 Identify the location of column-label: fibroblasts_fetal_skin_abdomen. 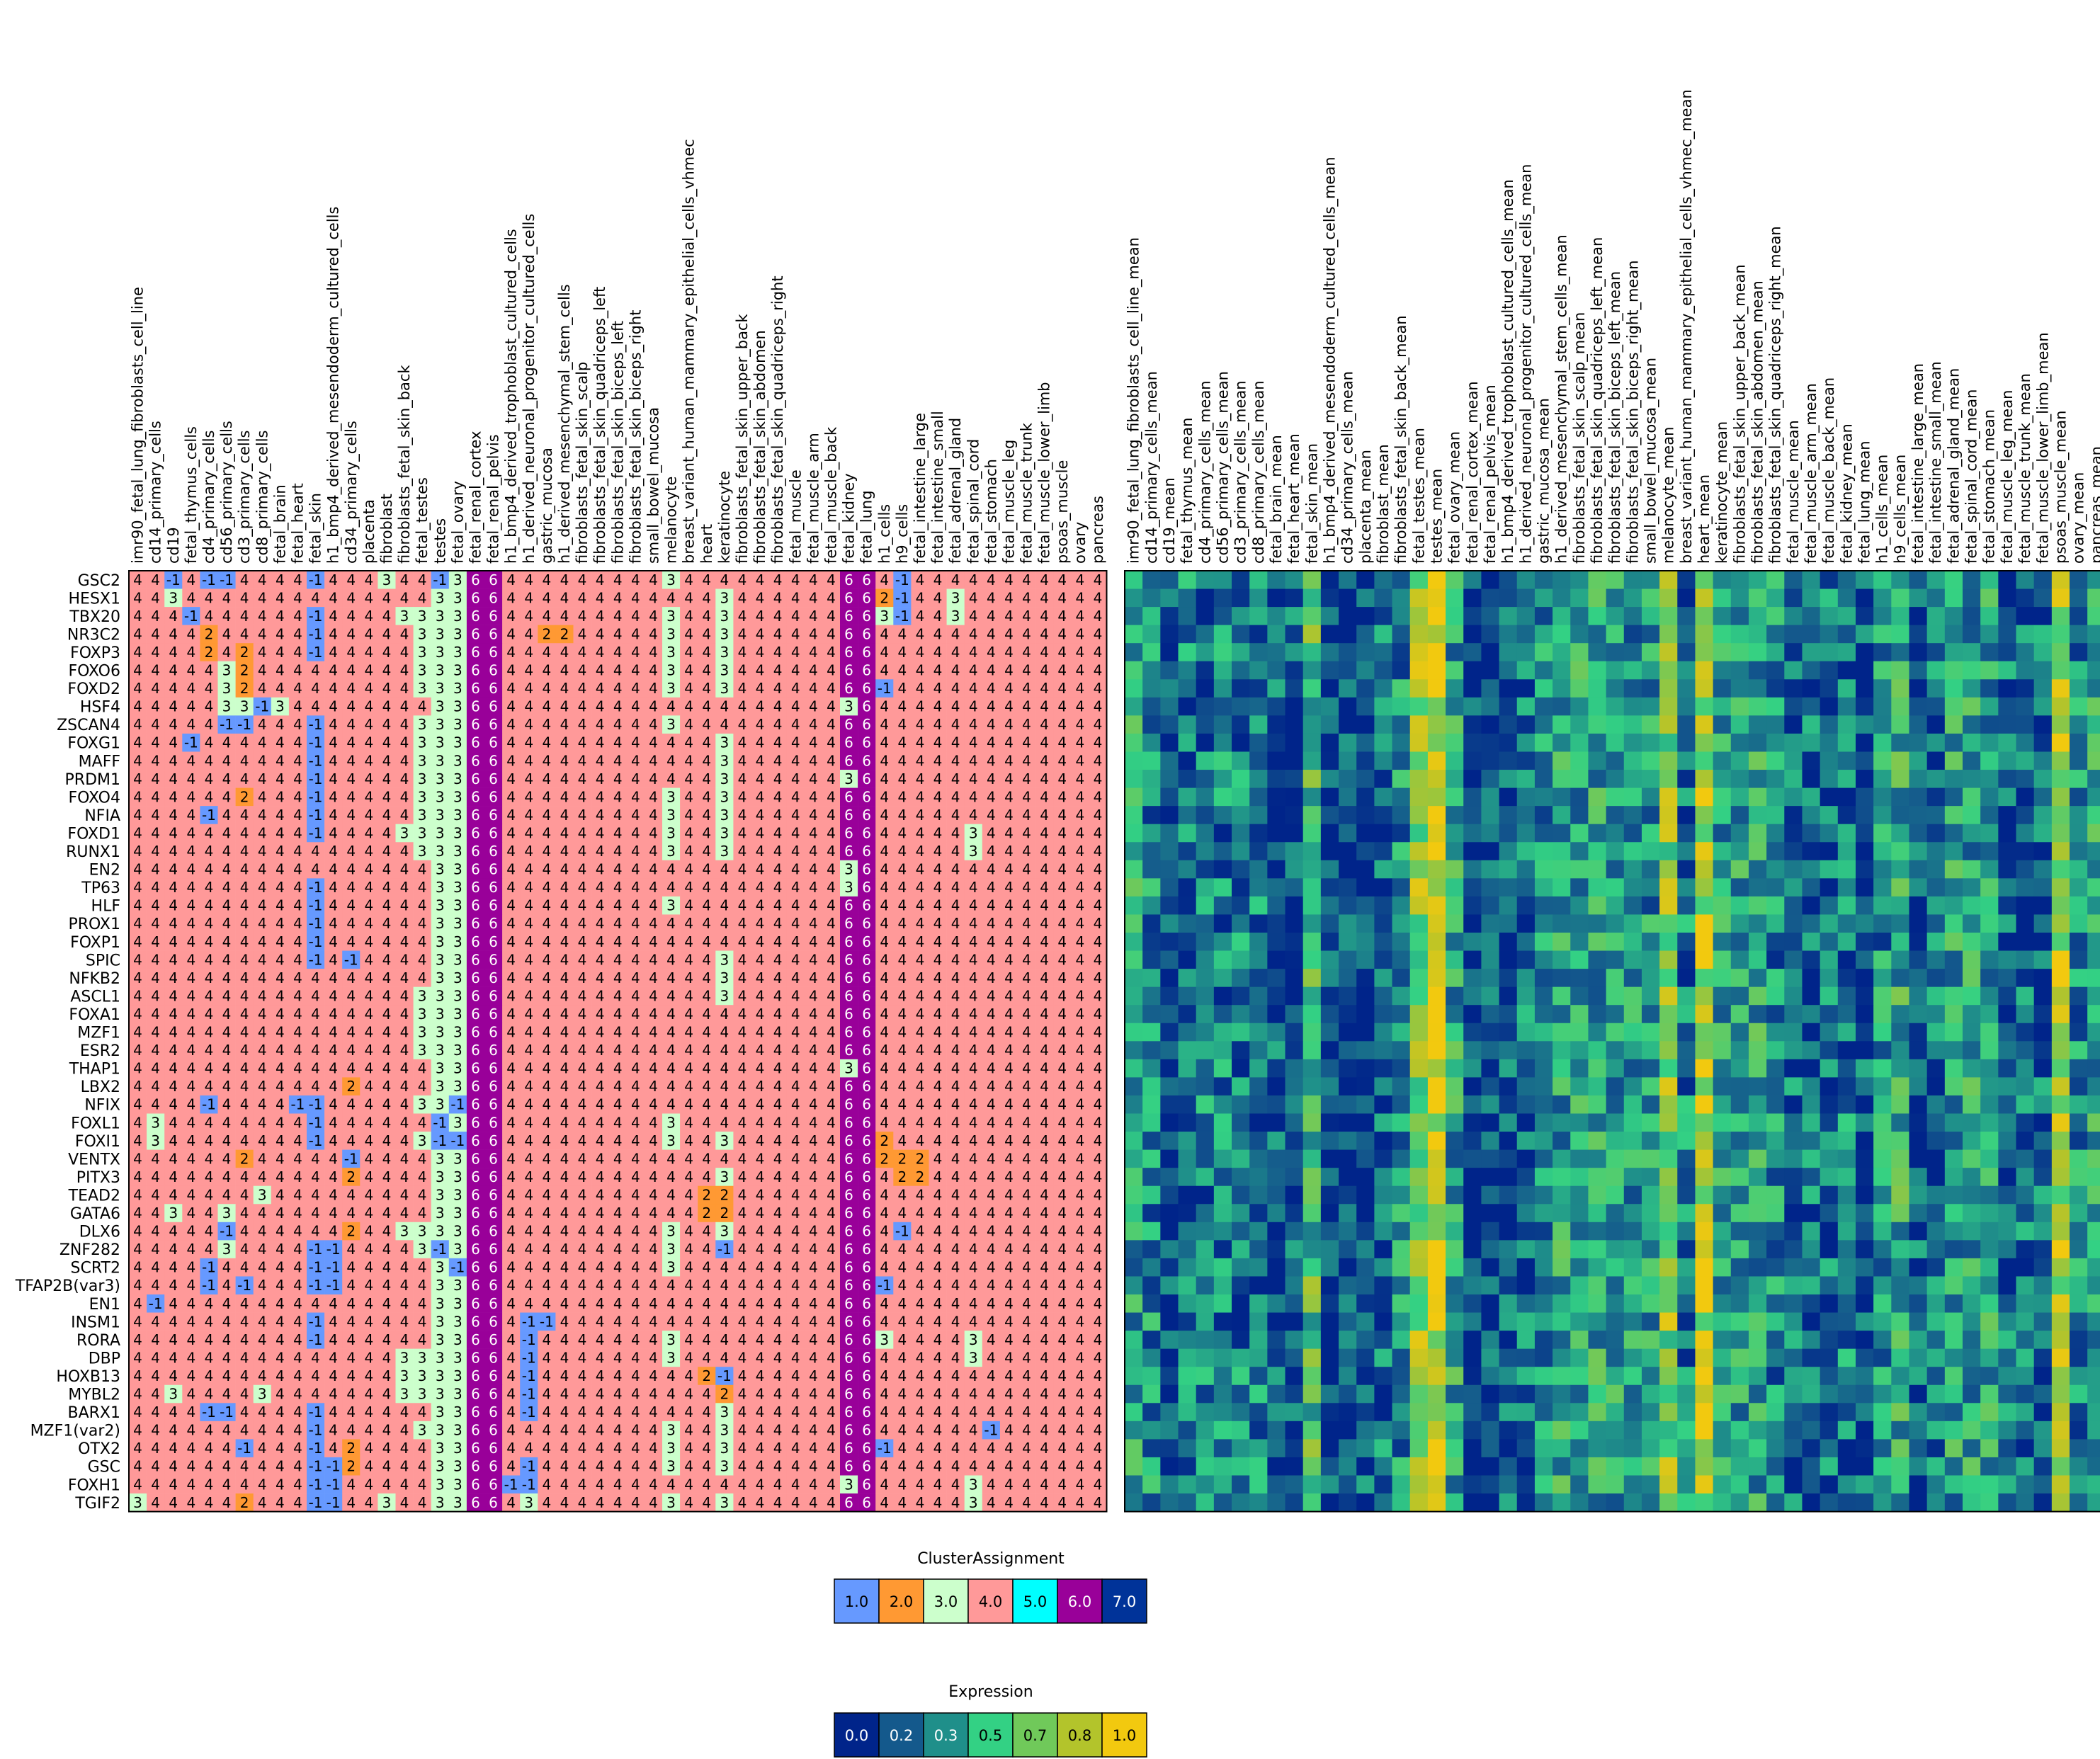
(760, 447).